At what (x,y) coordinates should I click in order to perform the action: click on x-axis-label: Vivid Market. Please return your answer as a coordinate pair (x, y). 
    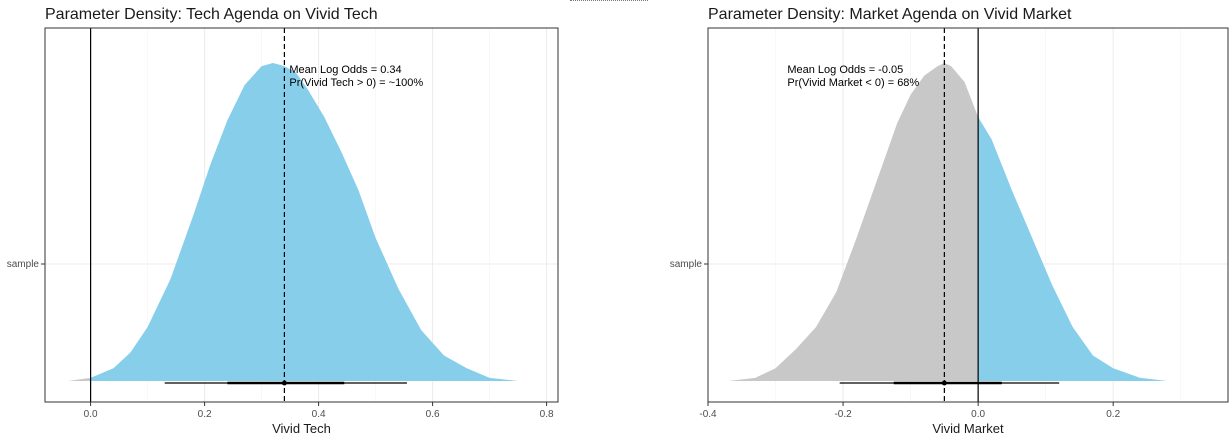
    Looking at the image, I should click on (968, 428).